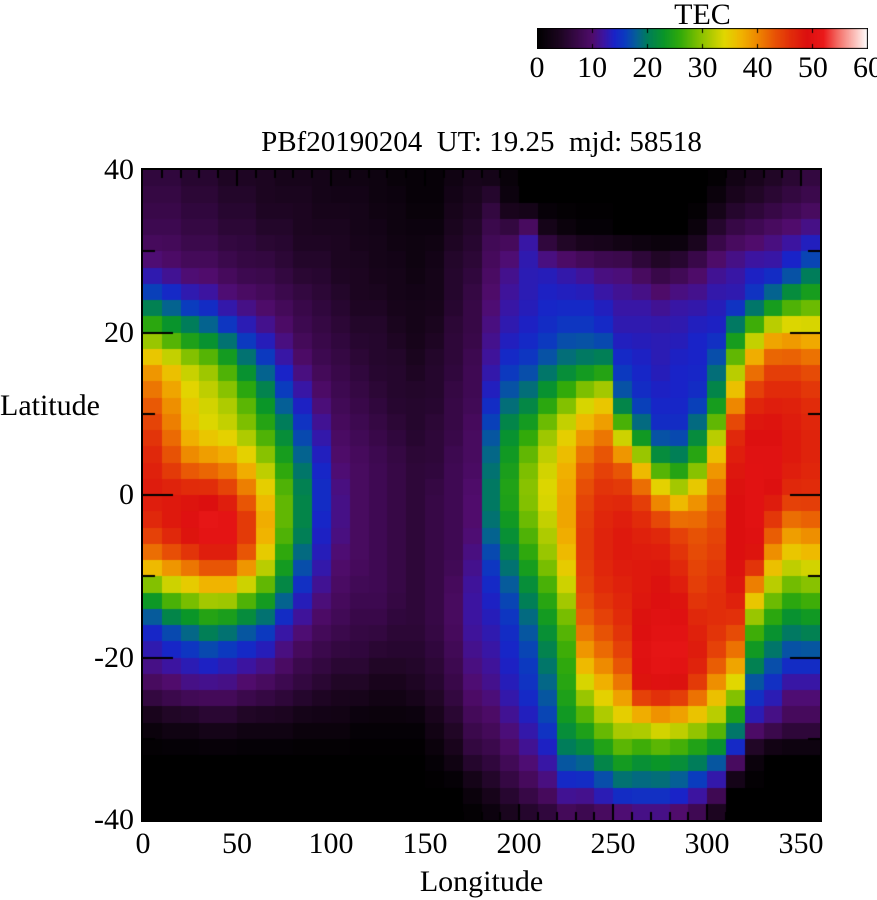  What do you see at coordinates (114, 819) in the screenshot?
I see `y-axis-tick-label: -40` at bounding box center [114, 819].